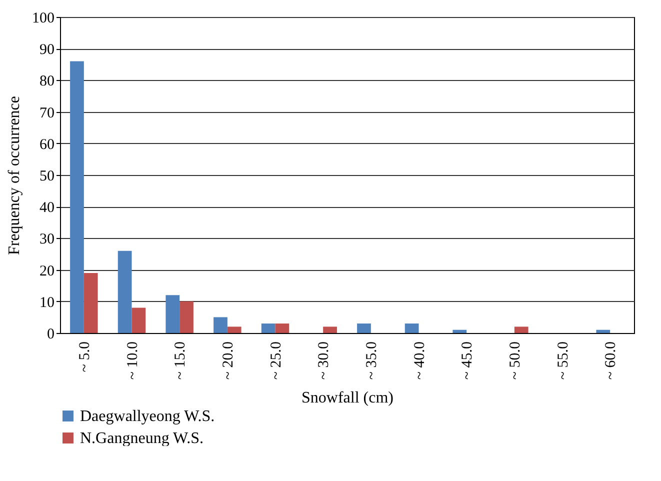  I want to click on x-tick-label: ~ 40.0, so click(420, 361).